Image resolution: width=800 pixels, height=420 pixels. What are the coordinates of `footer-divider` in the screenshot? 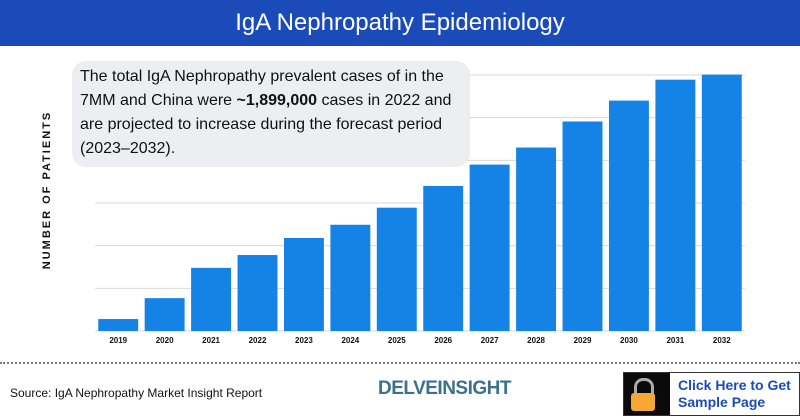 It's located at (400, 363).